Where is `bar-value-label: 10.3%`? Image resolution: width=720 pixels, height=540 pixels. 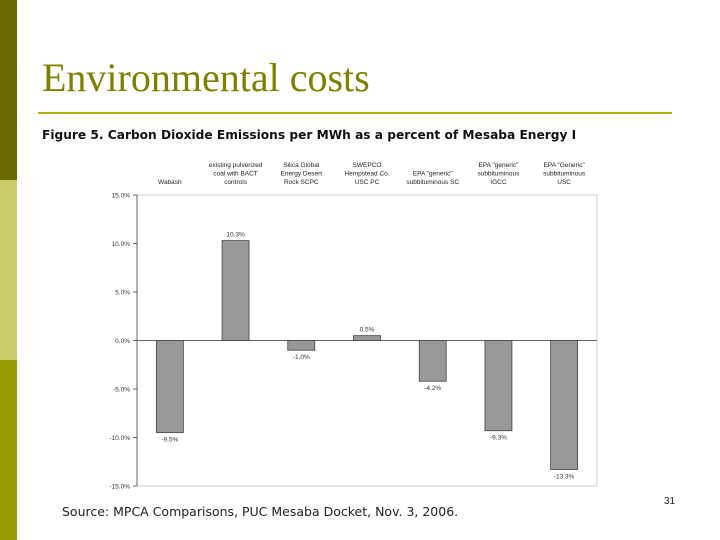
bar-value-label: 10.3% is located at coordinates (235, 235).